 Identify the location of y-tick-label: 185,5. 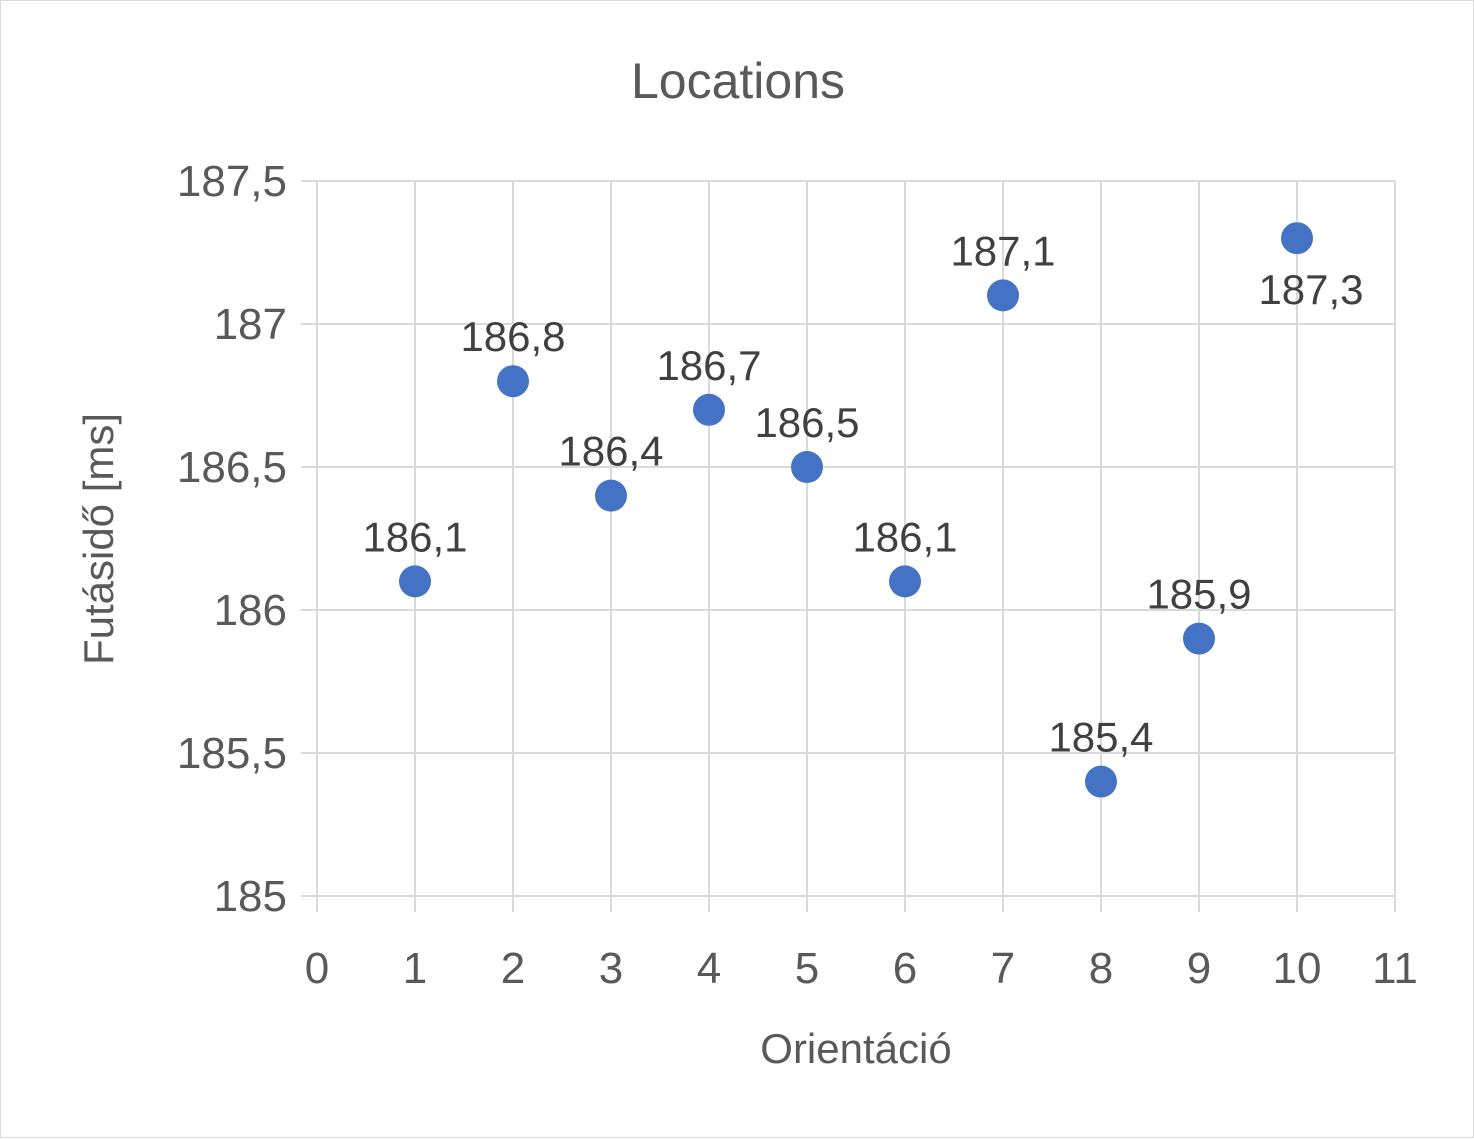
(232, 753).